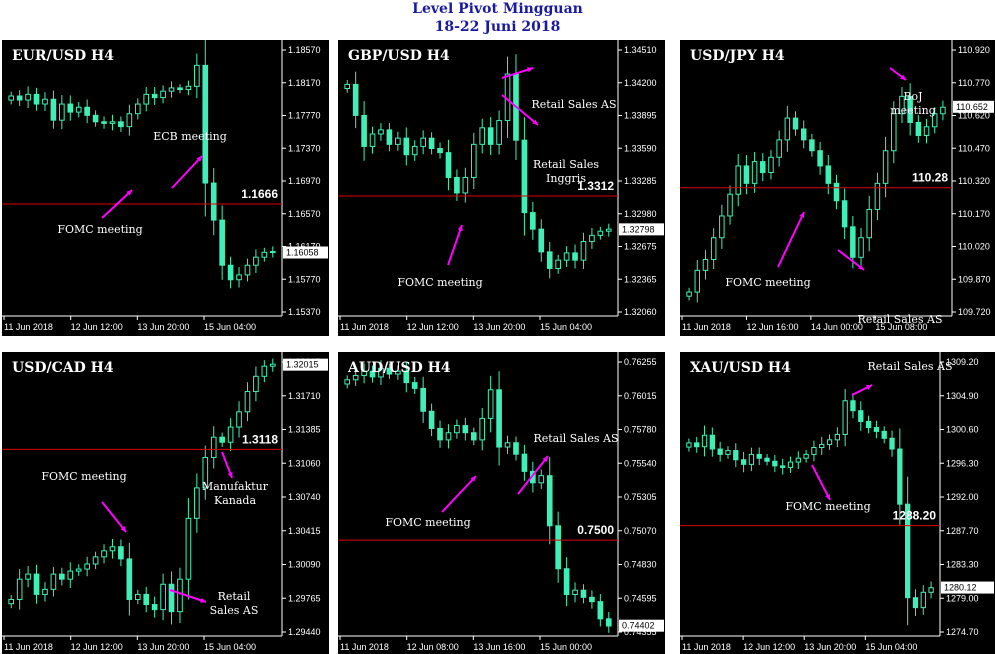 This screenshot has height=654, width=995. I want to click on y-tick-label: 0.76255, so click(640, 362).